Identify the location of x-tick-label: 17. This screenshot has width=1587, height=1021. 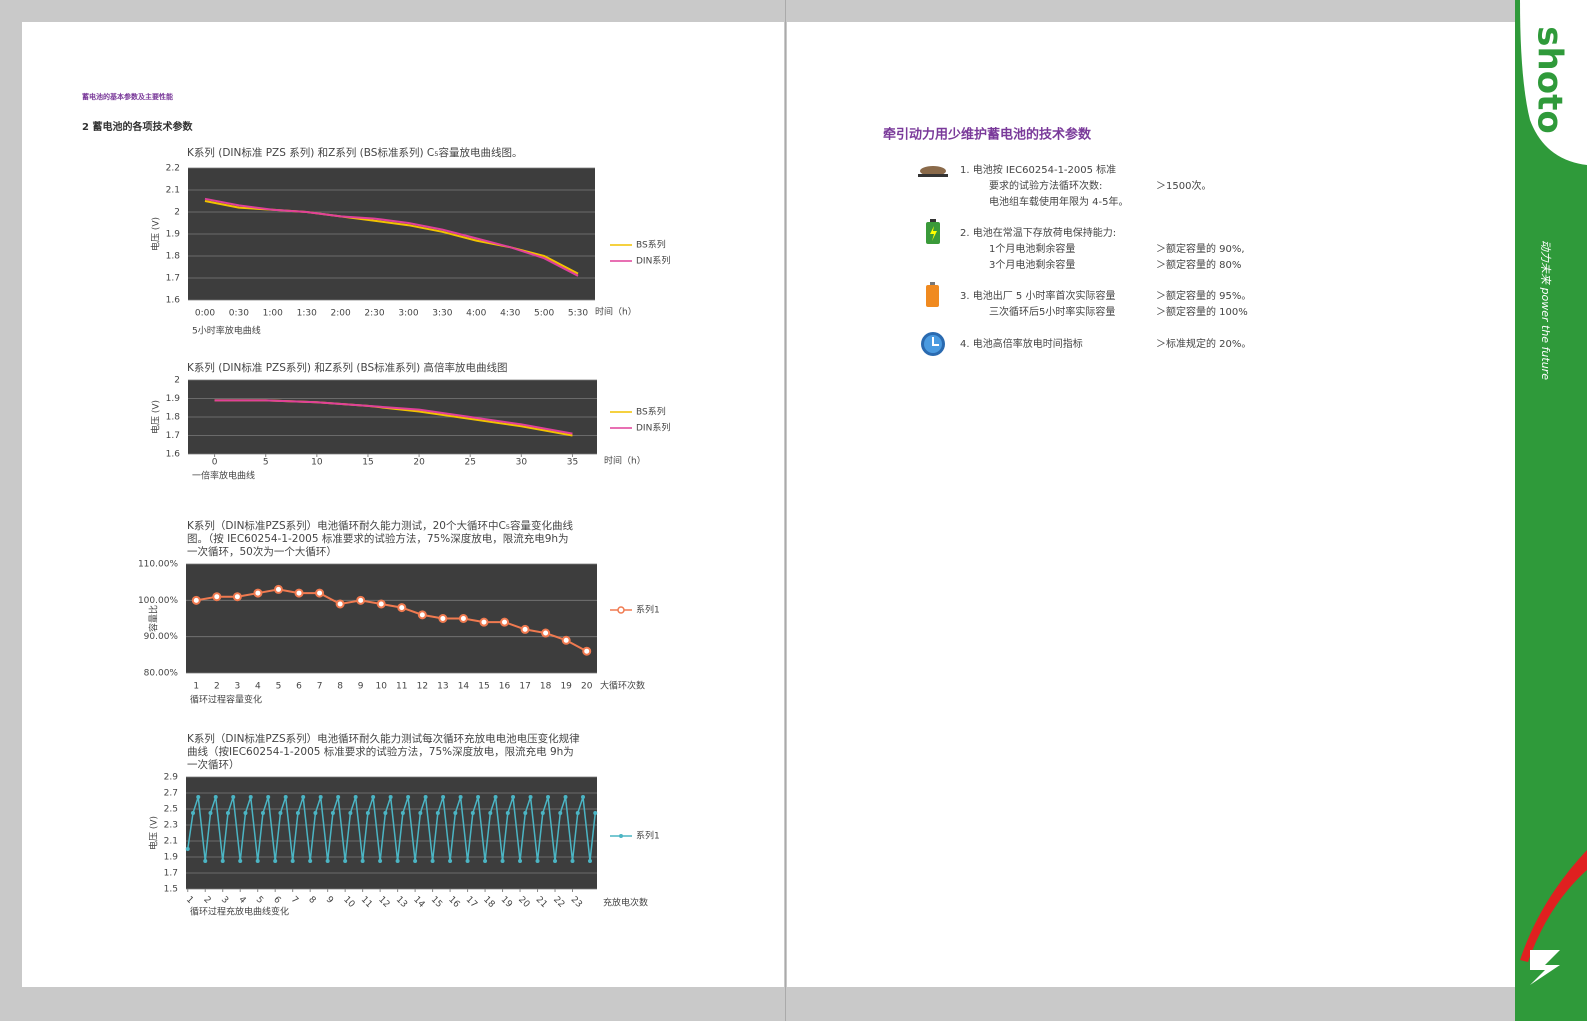
(524, 687).